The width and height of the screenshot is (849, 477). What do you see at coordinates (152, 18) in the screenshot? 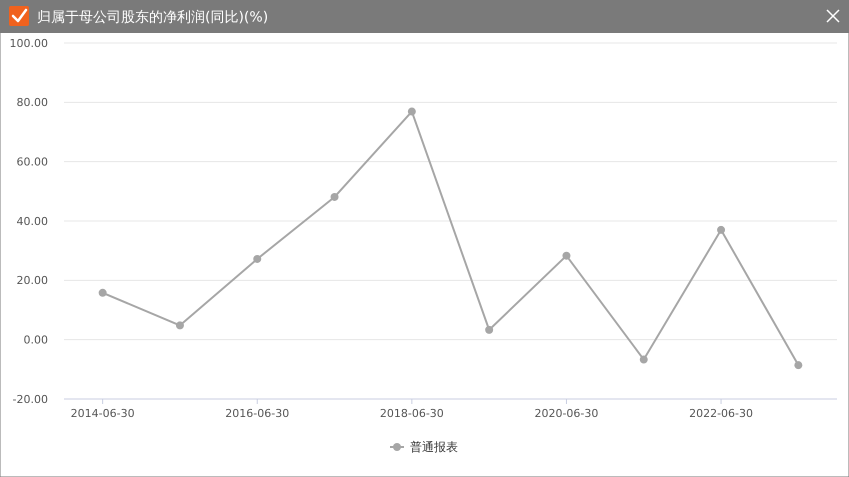
I see `chart-title: 归属于母公司股东的净利润(同比)(%)` at bounding box center [152, 18].